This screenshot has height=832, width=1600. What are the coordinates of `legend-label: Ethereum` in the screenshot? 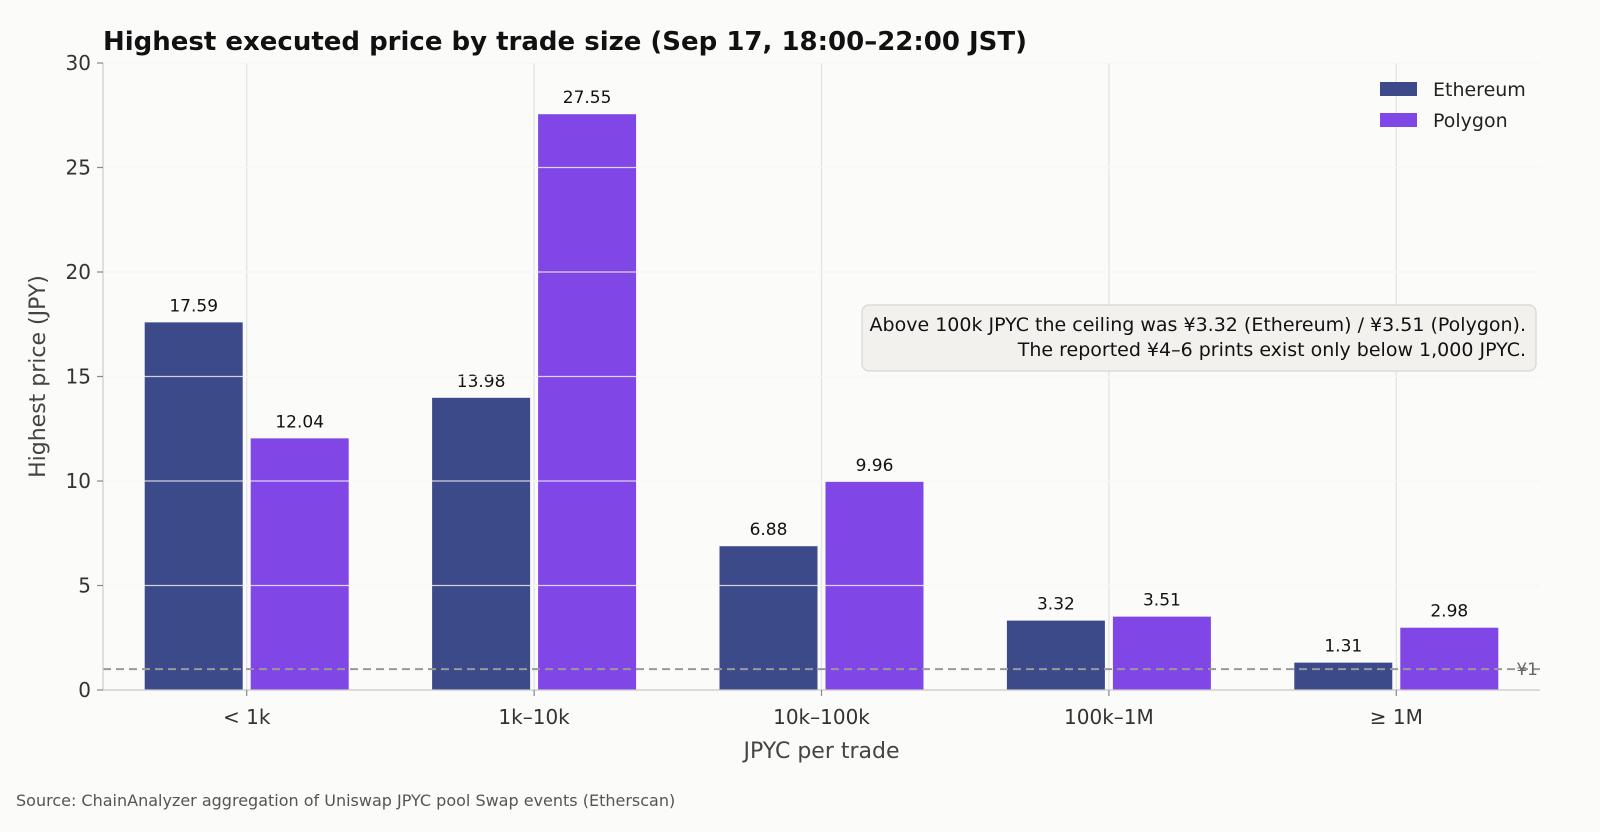 It's located at (1479, 90).